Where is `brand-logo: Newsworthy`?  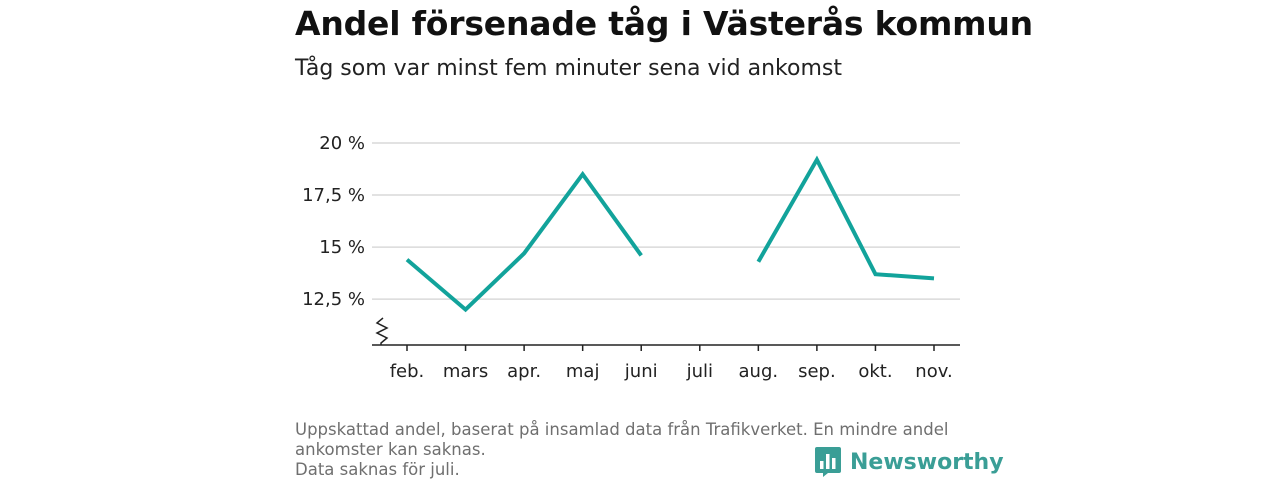 brand-logo: Newsworthy is located at coordinates (909, 462).